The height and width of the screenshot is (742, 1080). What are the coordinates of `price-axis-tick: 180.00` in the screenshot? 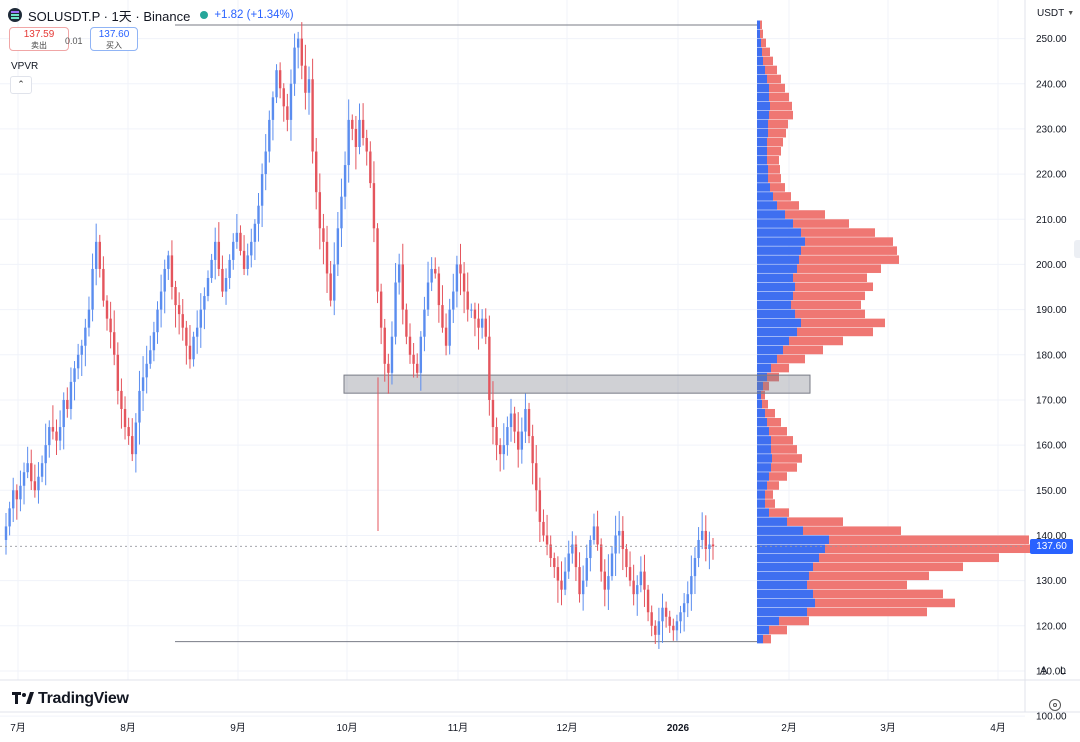 It's located at (1051, 355).